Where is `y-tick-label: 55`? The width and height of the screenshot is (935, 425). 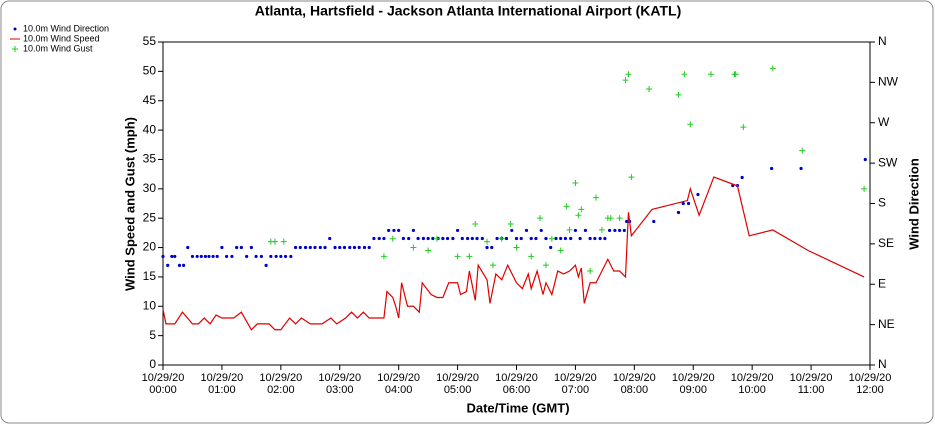 y-tick-label: 55 is located at coordinates (150, 41).